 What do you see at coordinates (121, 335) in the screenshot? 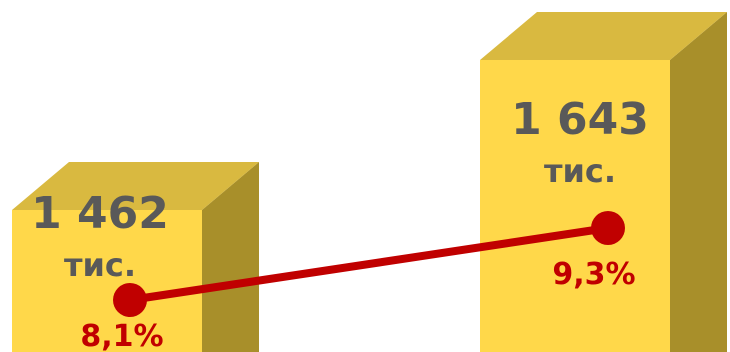
I see `percent-label-1: 8,1%` at bounding box center [121, 335].